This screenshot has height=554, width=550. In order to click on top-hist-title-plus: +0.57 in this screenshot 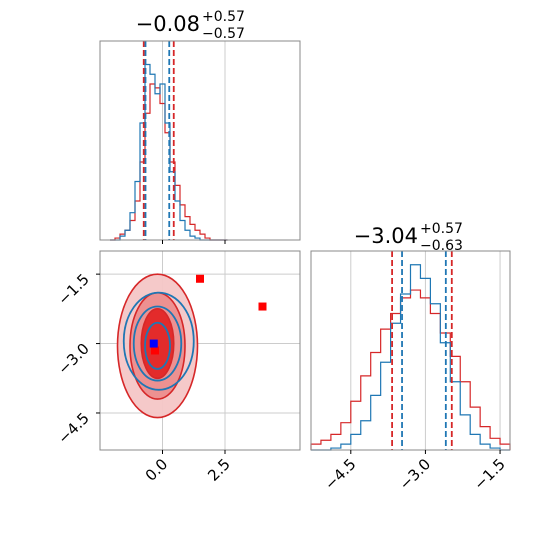, I will do `click(223, 17)`.